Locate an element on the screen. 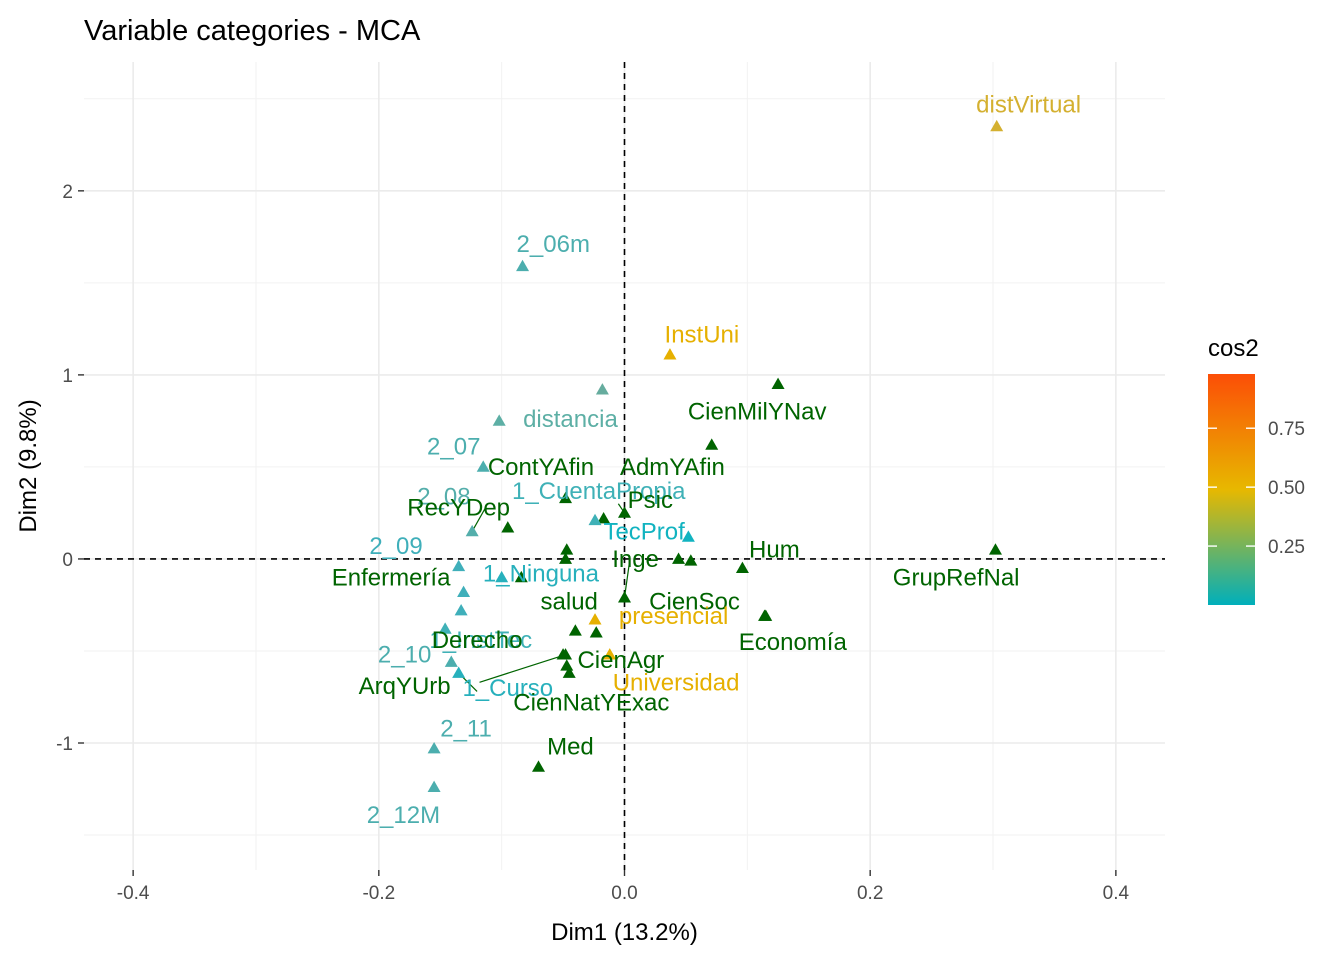 This screenshot has width=1344, height=960. point-label: CienMilYNav is located at coordinates (757, 412).